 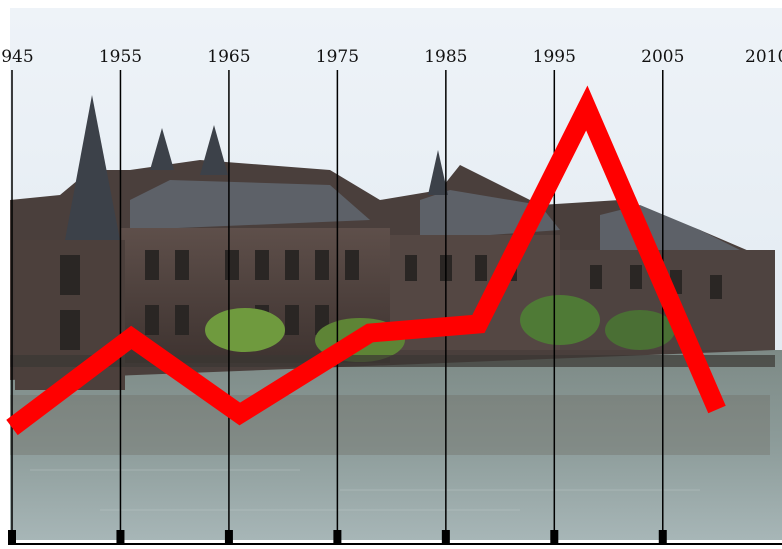 What do you see at coordinates (120, 537) in the screenshot?
I see `tick-mark-1955` at bounding box center [120, 537].